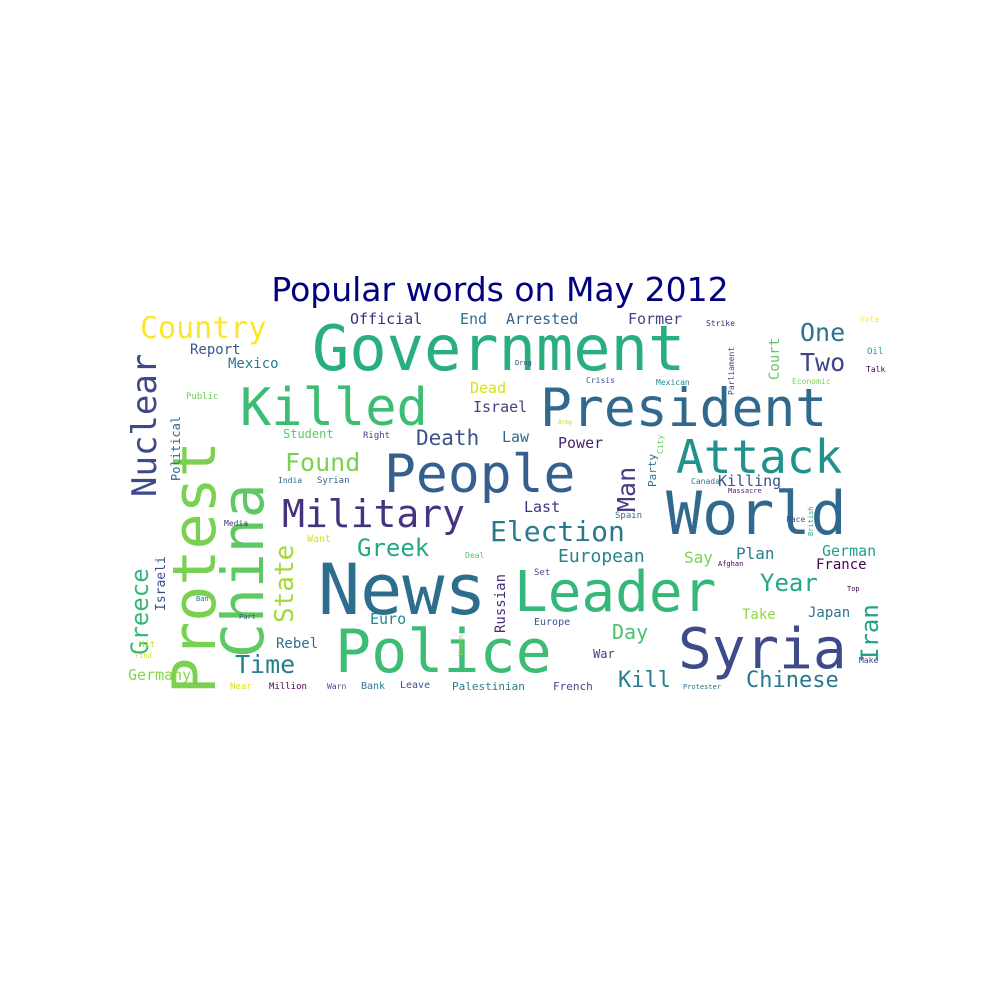 The width and height of the screenshot is (1000, 1000). What do you see at coordinates (236, 523) in the screenshot?
I see `word-media: Media` at bounding box center [236, 523].